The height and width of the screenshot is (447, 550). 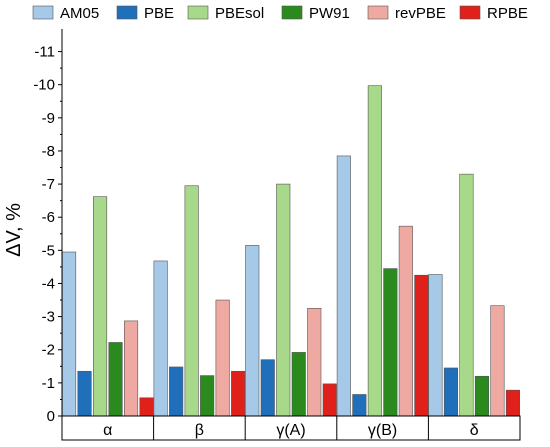 I want to click on legend-label-PW91: PW91, so click(x=329, y=13).